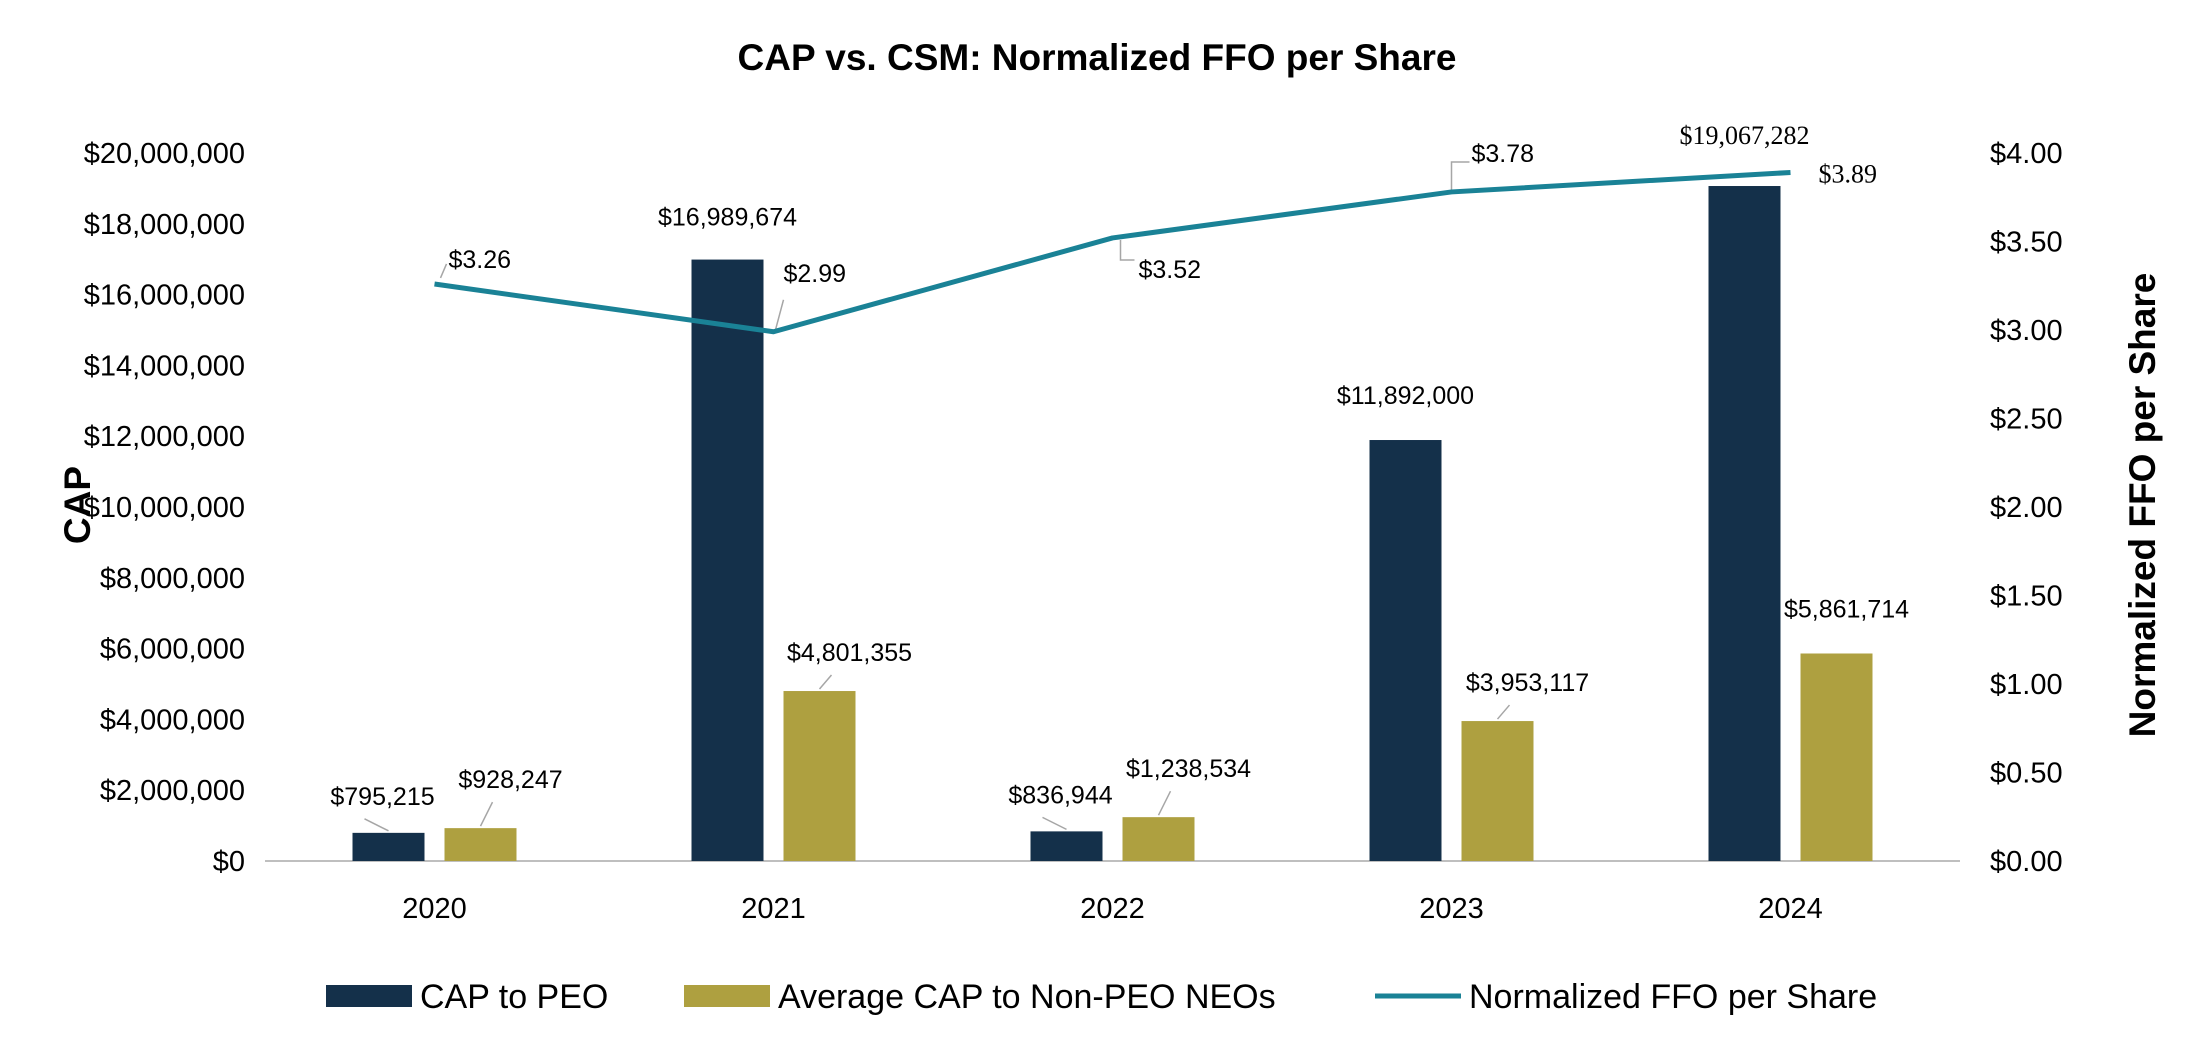  Describe the element at coordinates (1527, 683) in the screenshot. I see `bar-data-label: $3,953,117` at that location.